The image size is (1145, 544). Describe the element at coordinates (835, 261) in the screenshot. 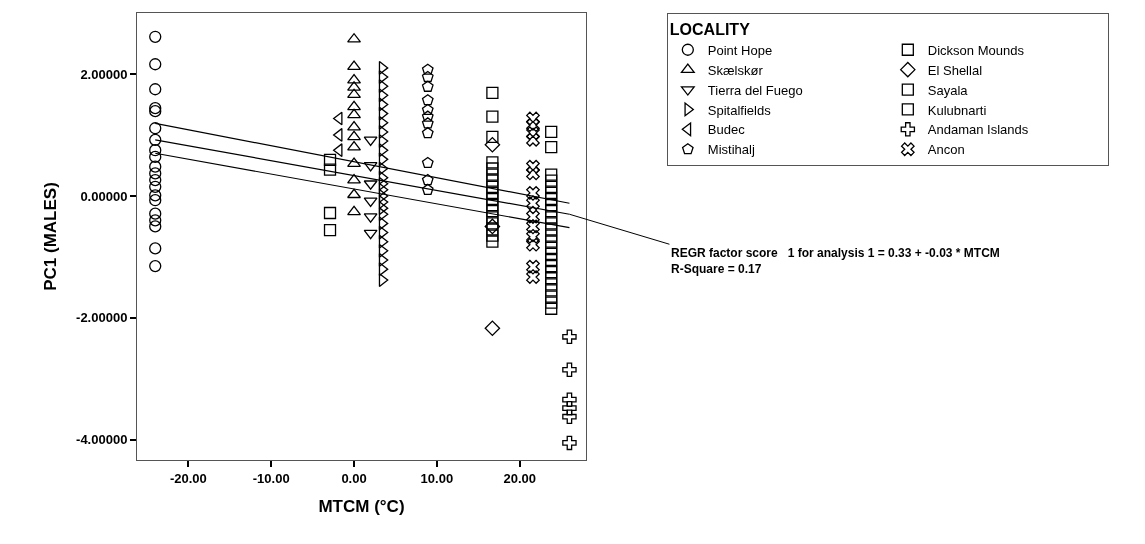

I see `annotation: REGR factor score 1 for analysis 1 = 0.33 + -0.03 * MTCM R-Square = 0.17` at that location.